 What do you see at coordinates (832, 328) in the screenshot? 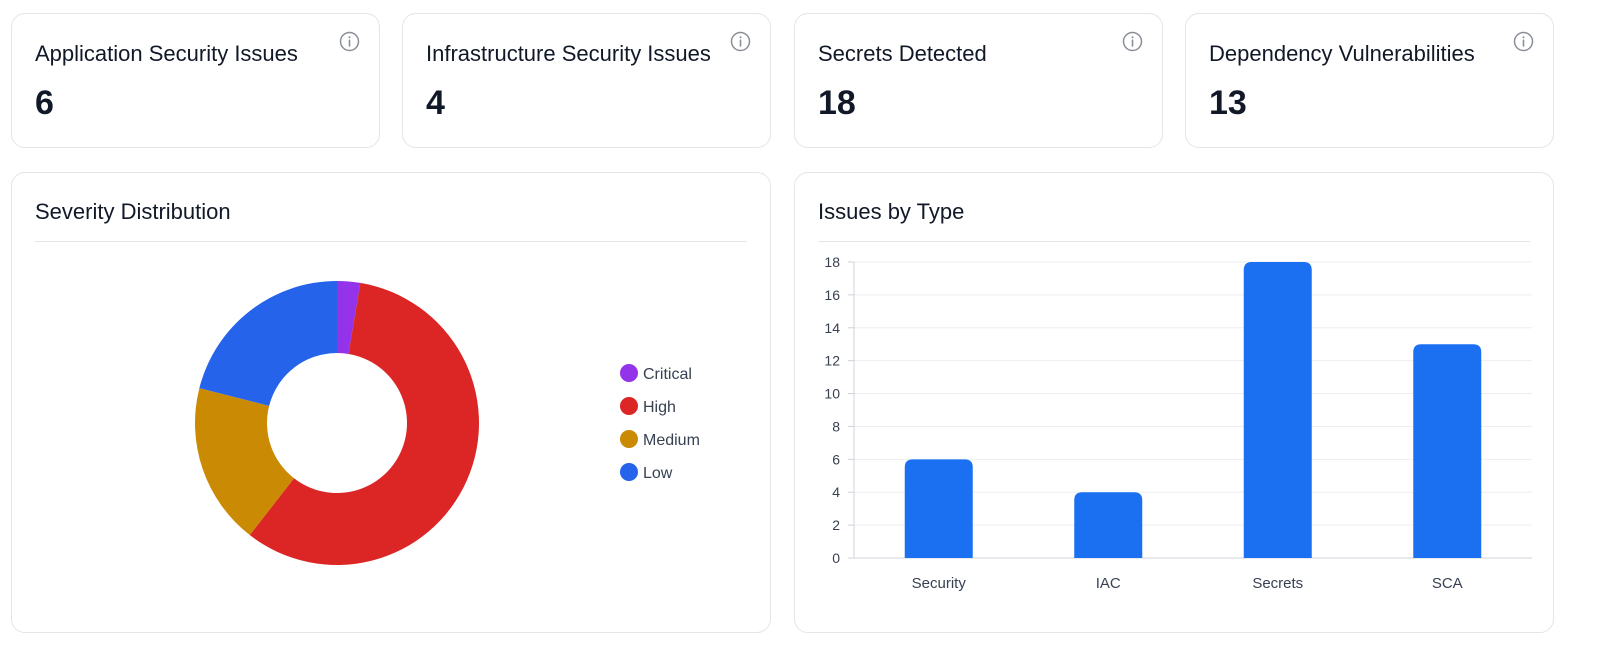
I see `y-tick-label: 14` at bounding box center [832, 328].